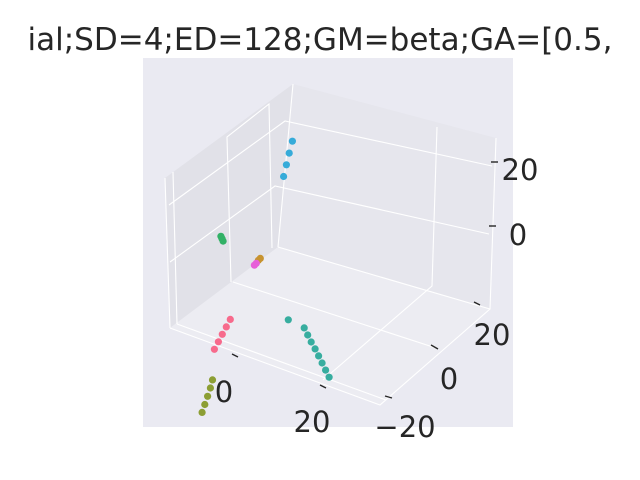 This screenshot has width=640, height=480. What do you see at coordinates (404, 427) in the screenshot?
I see `y-tick-label: −20` at bounding box center [404, 427].